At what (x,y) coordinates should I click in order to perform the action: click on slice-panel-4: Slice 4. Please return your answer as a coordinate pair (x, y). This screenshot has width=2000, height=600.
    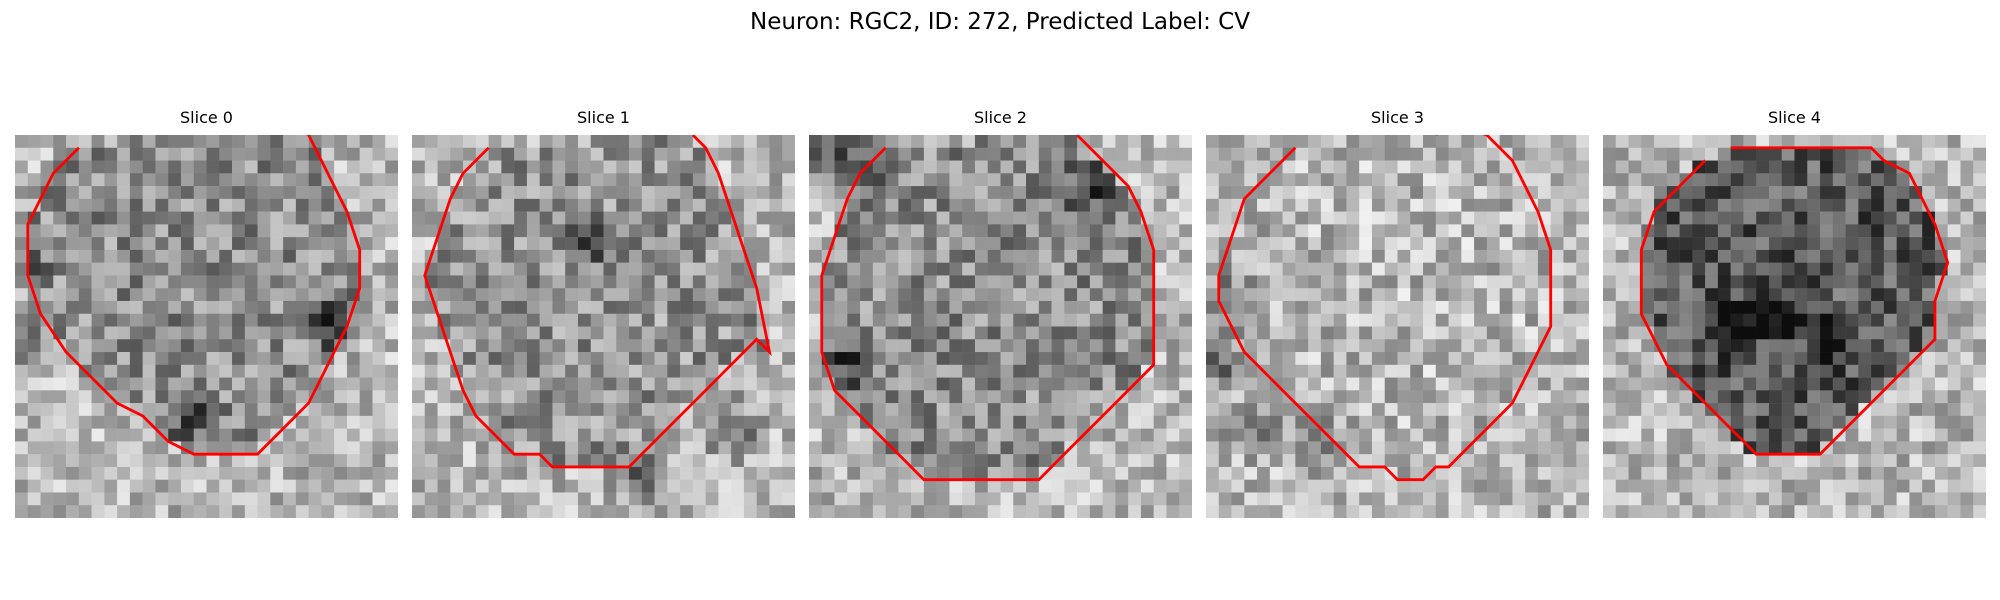
    Looking at the image, I should click on (1794, 313).